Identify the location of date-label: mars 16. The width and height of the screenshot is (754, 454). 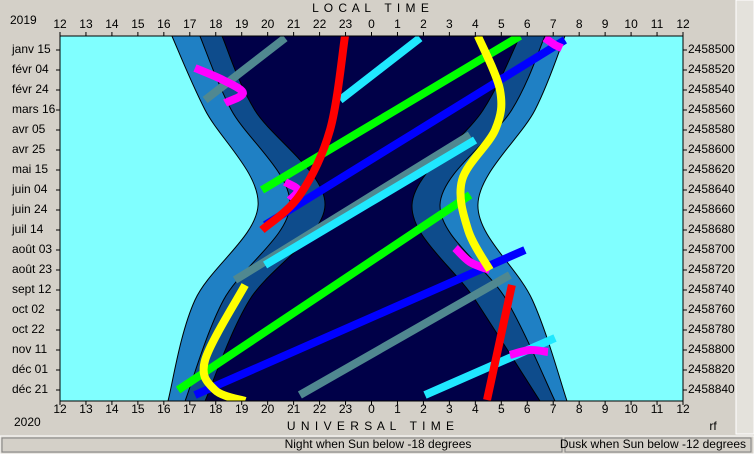
(34, 109).